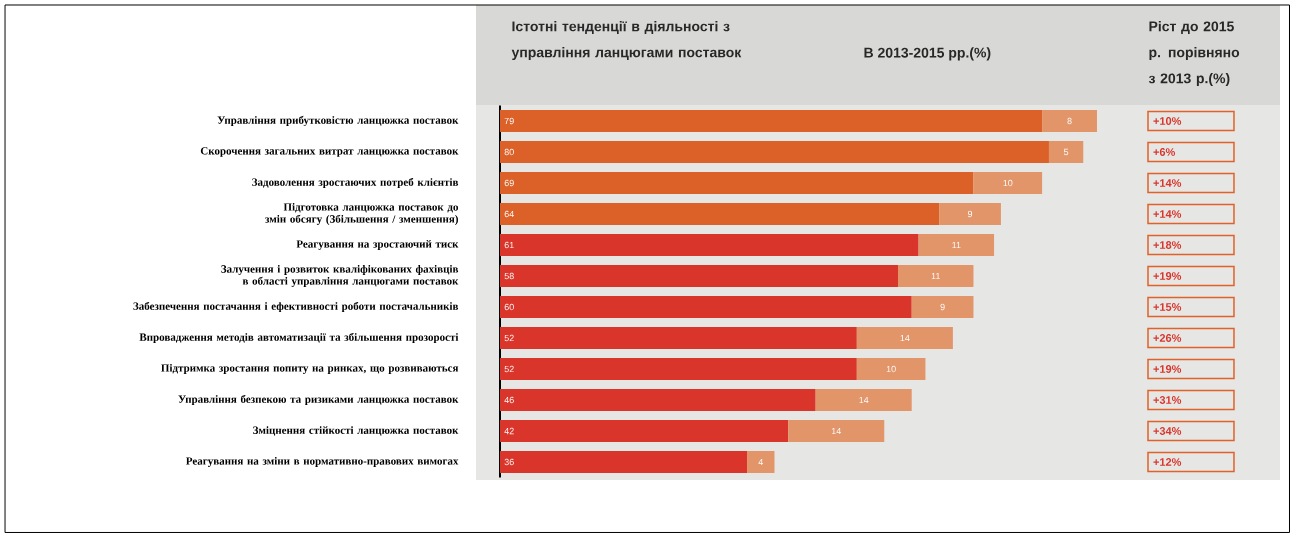  Describe the element at coordinates (1167, 307) in the screenshot. I see `text: +15%` at that location.